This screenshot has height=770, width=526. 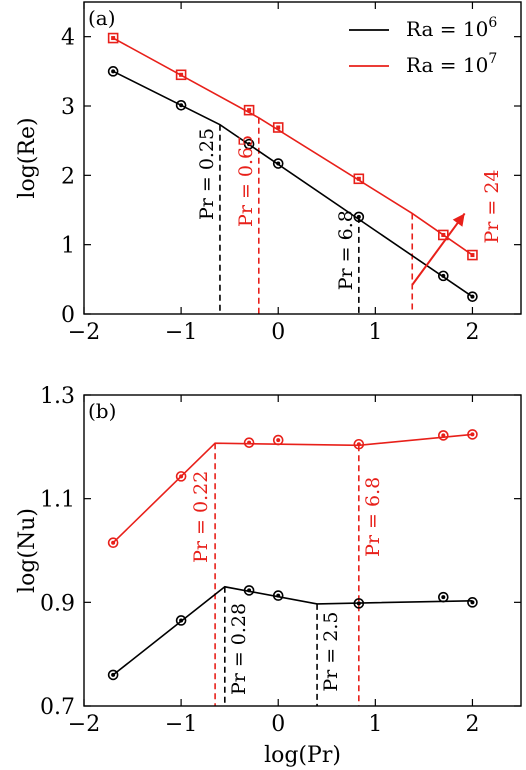 What do you see at coordinates (57, 500) in the screenshot?
I see `y-tick-label-2: 1.1` at bounding box center [57, 500].